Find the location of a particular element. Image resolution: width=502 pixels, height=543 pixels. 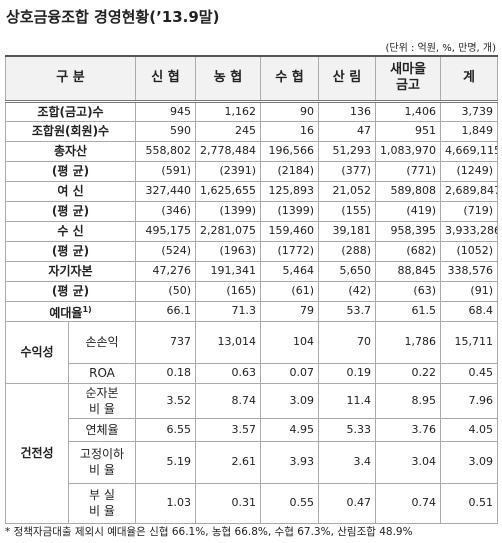

value-cell: 0.51 is located at coordinates (469, 503).